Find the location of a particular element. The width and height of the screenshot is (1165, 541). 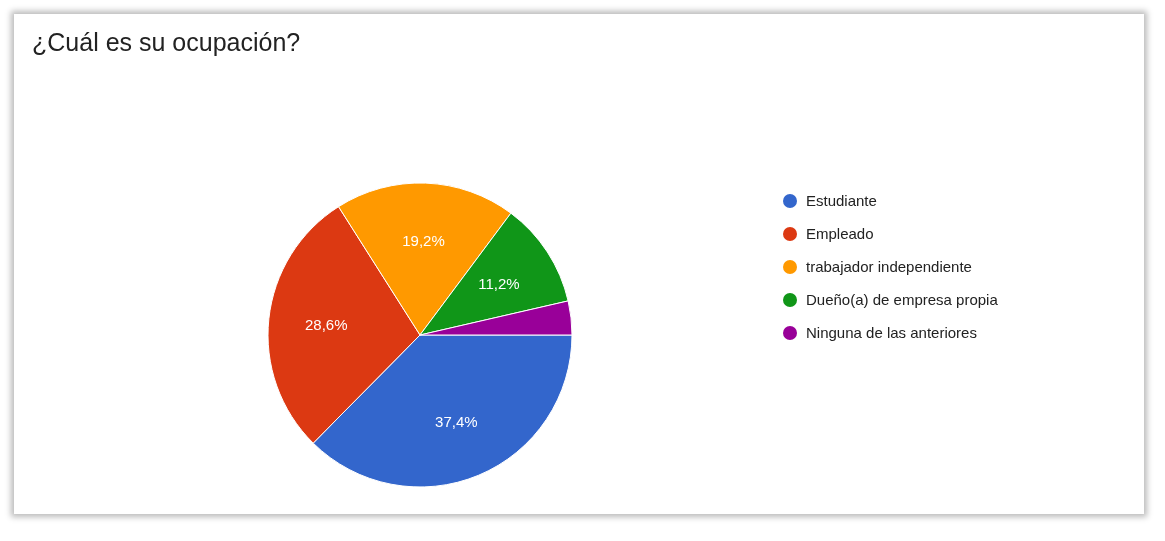

legend-label: trabajador independiente is located at coordinates (889, 266).